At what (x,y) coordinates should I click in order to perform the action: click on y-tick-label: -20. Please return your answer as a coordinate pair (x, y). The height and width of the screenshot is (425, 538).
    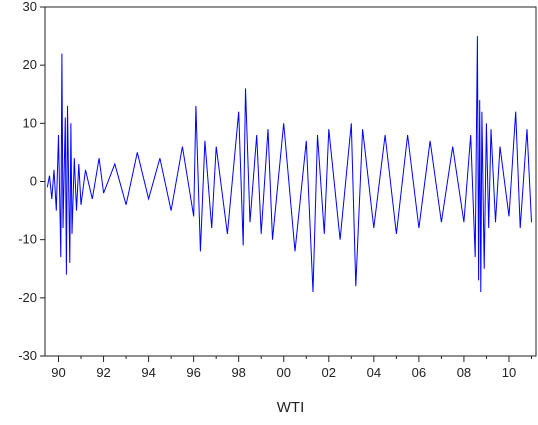
    Looking at the image, I should click on (27, 297).